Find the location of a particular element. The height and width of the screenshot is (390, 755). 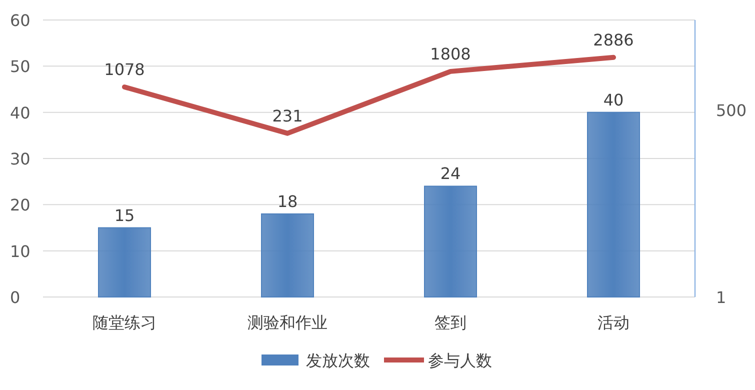

data-label: 1078 is located at coordinates (124, 69).